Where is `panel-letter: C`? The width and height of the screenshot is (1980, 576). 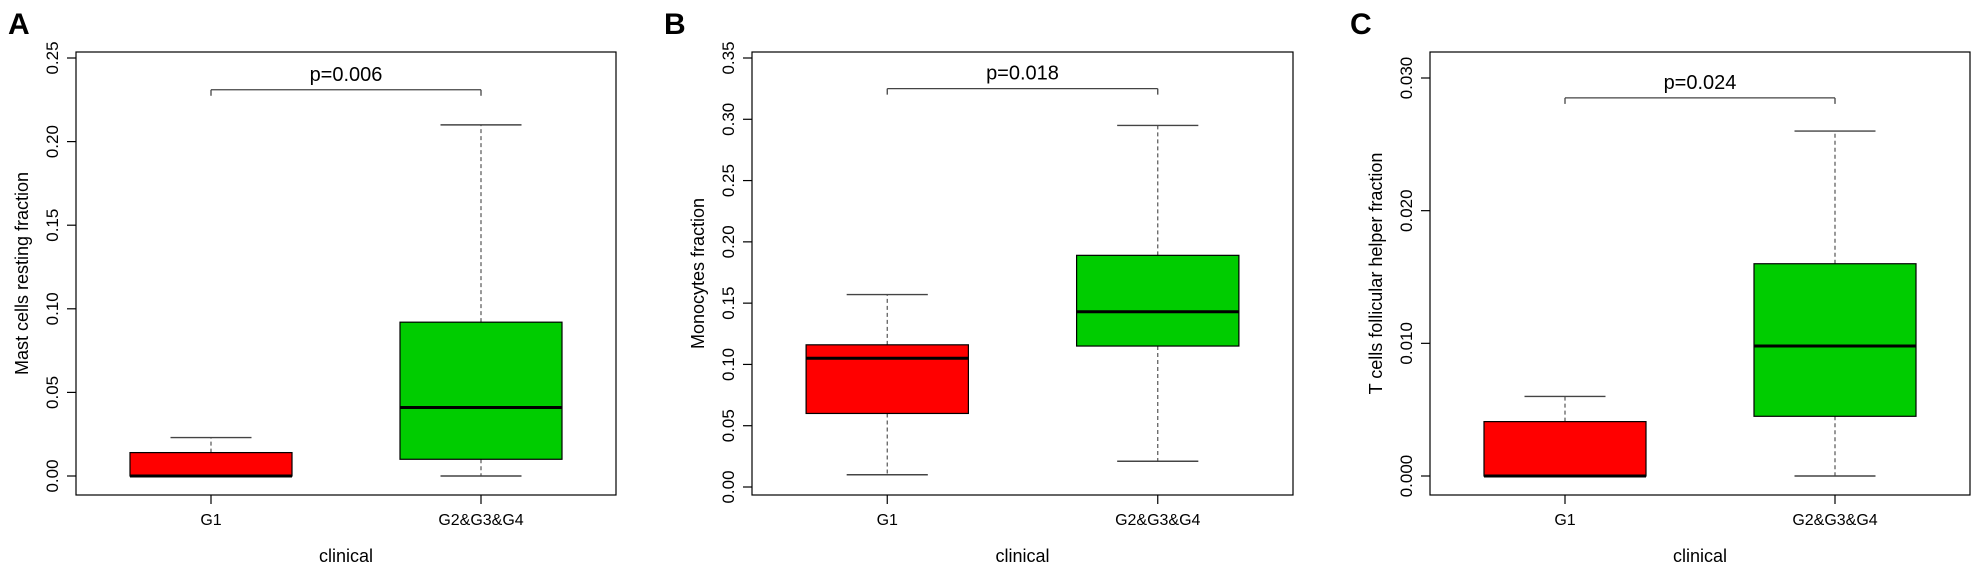
panel-letter: C is located at coordinates (1361, 24).